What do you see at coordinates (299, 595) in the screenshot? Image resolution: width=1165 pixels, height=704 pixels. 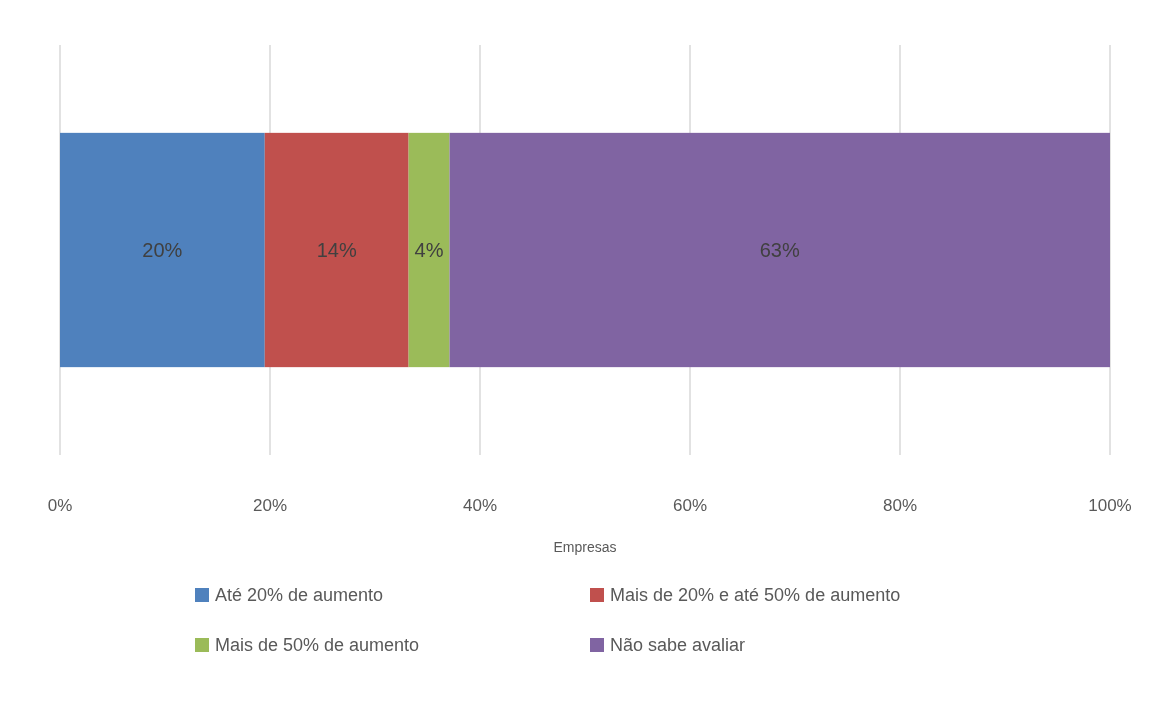 I see `legend-label: Até 20% de aumento` at bounding box center [299, 595].